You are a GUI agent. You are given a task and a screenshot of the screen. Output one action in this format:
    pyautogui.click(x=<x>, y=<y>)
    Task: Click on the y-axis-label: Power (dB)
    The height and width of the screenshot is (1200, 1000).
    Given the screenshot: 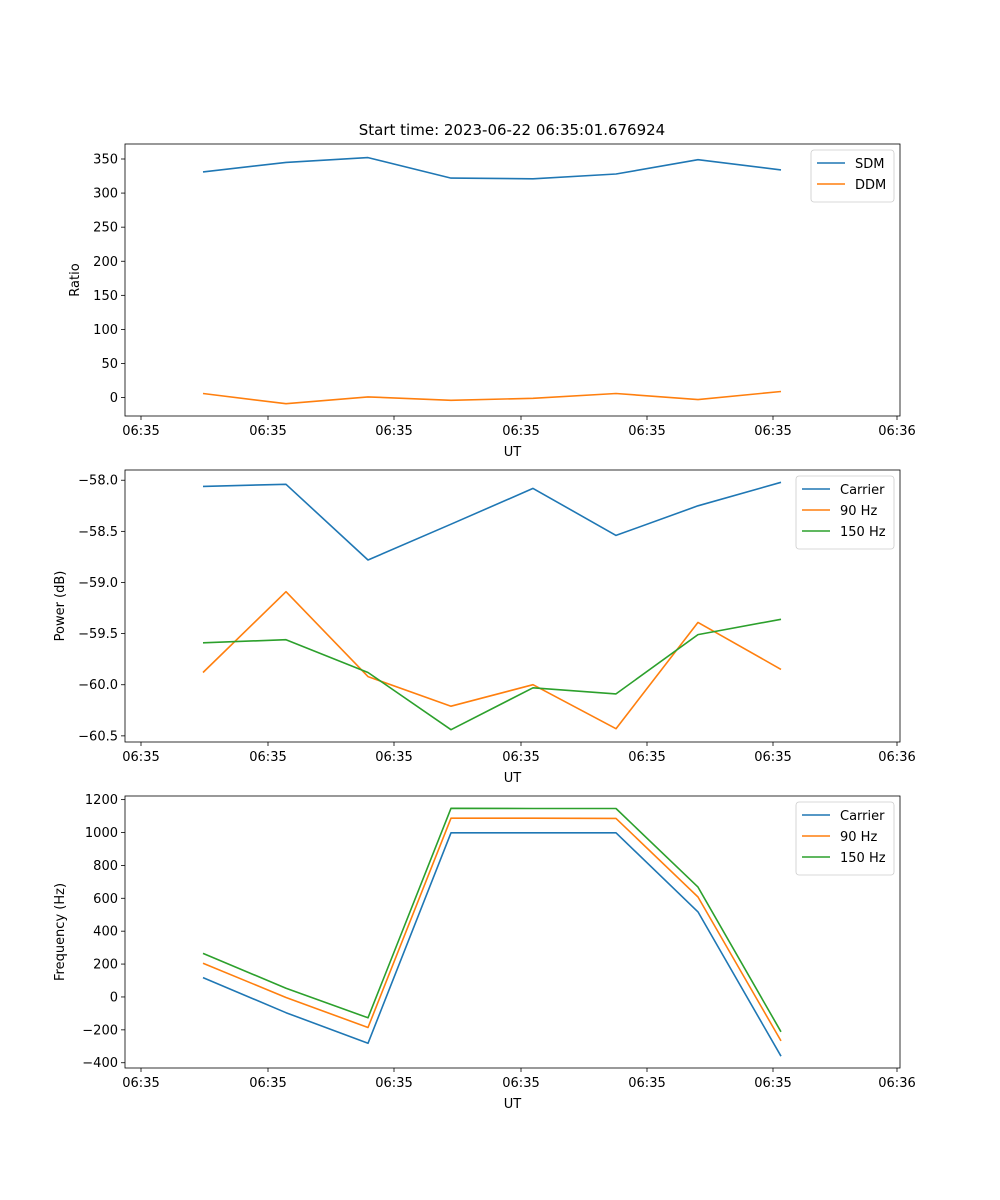 What is the action you would take?
    pyautogui.click(x=60, y=606)
    